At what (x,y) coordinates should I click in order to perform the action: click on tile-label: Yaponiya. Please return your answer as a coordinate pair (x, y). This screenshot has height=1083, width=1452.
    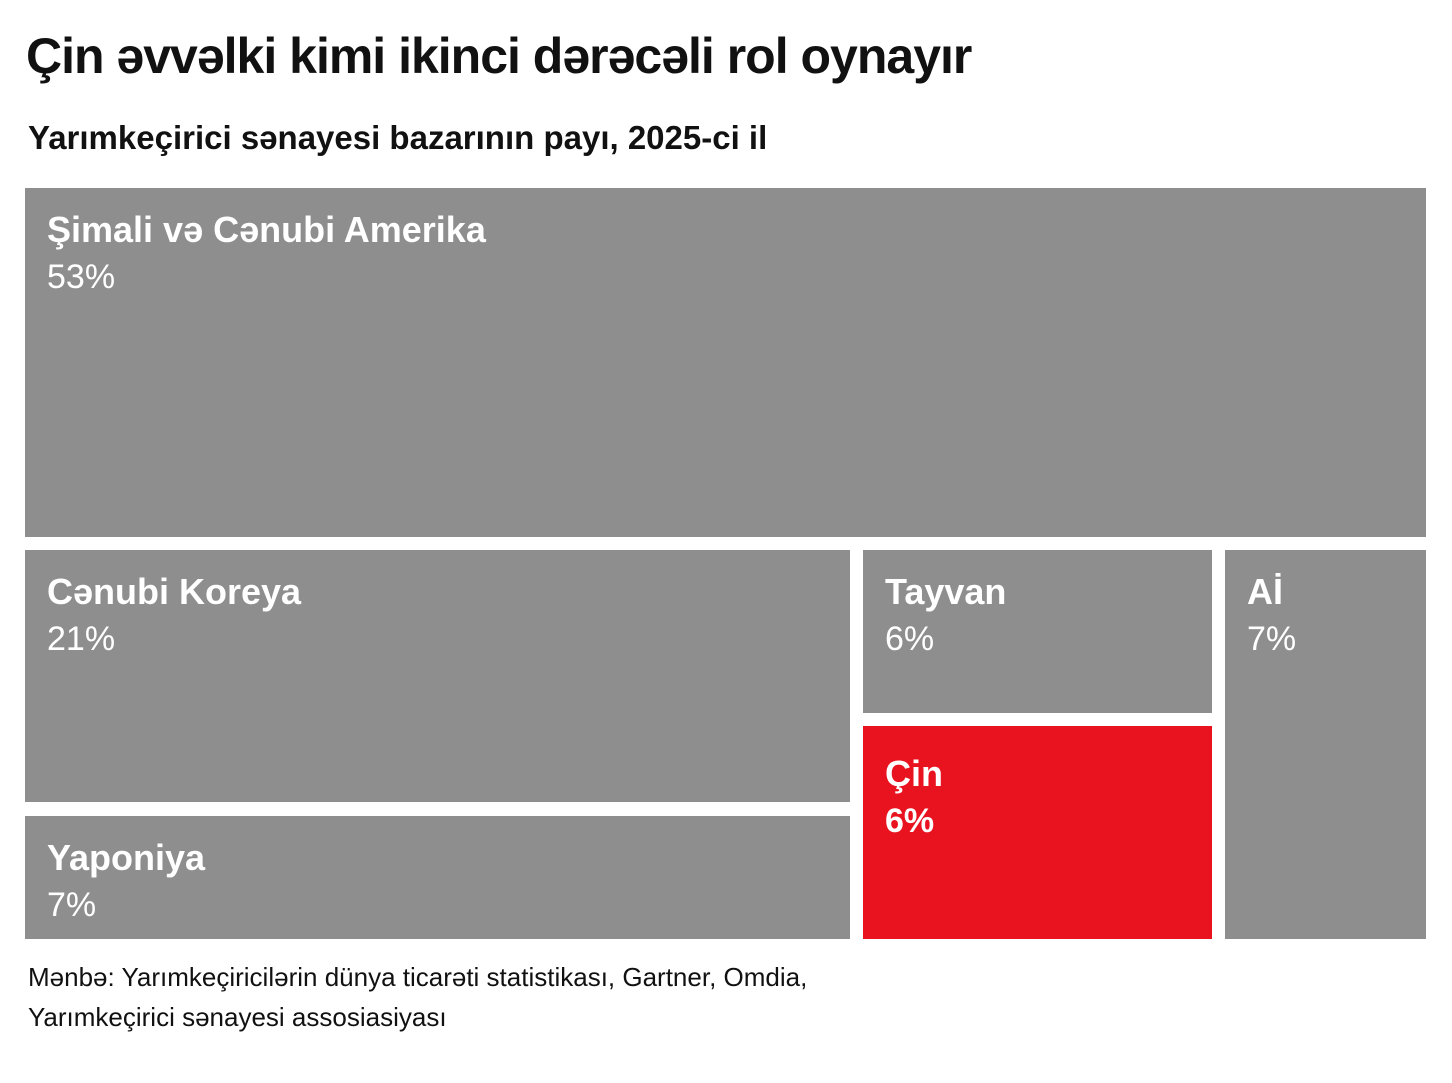
    Looking at the image, I should click on (126, 857).